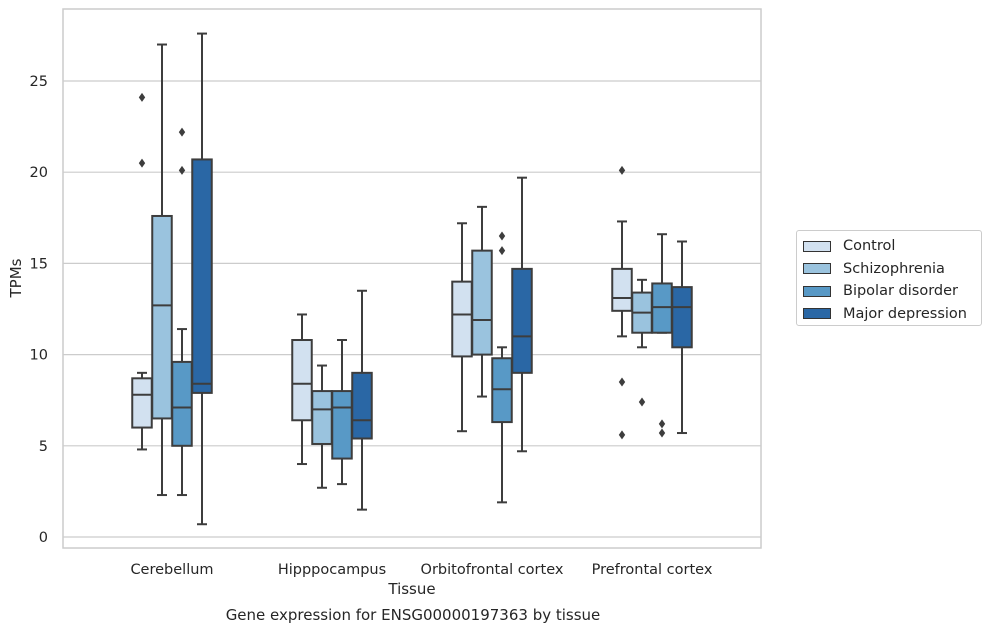  Describe the element at coordinates (332, 570) in the screenshot. I see `x-tick-label: Hipppocampus` at that location.